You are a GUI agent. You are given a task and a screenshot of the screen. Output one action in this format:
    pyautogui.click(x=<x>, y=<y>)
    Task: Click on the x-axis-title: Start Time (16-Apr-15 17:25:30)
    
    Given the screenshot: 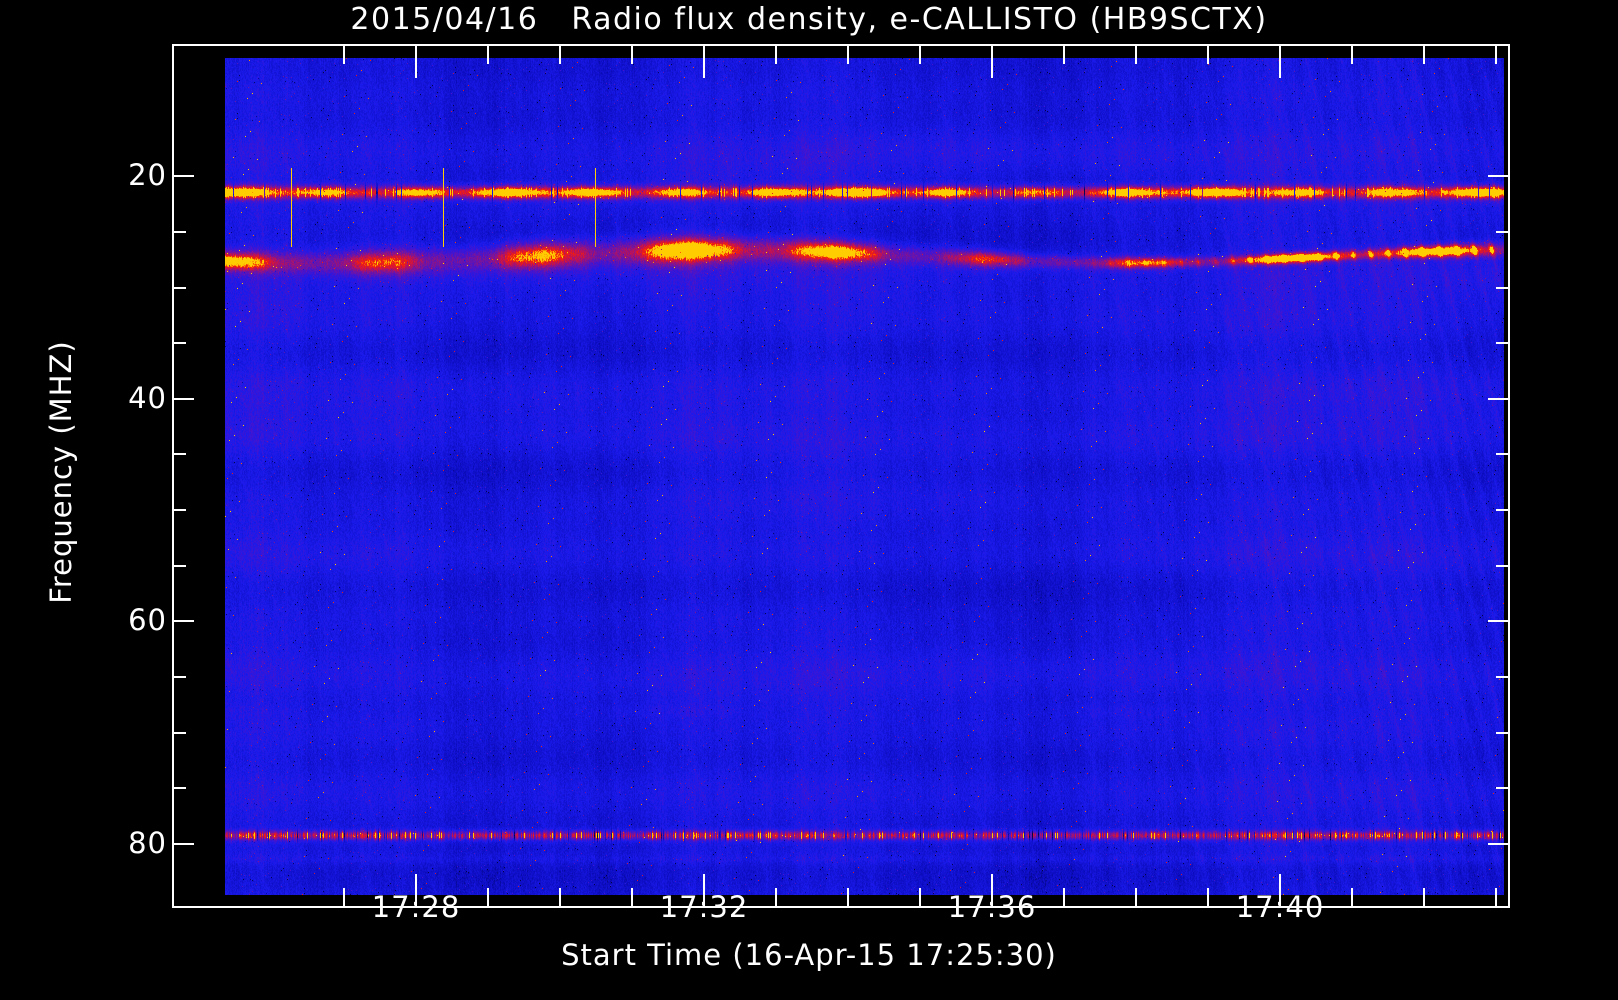 What is the action you would take?
    pyautogui.click(x=809, y=955)
    